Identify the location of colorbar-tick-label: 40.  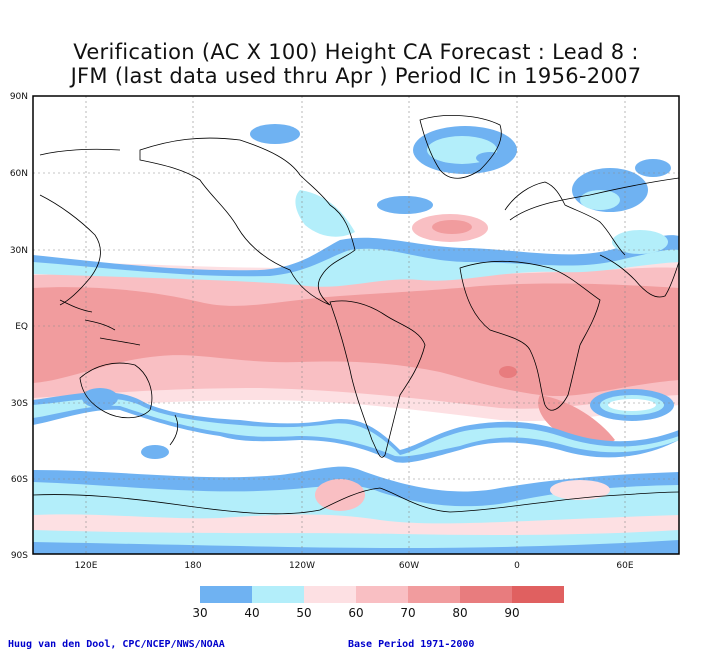
(251, 613).